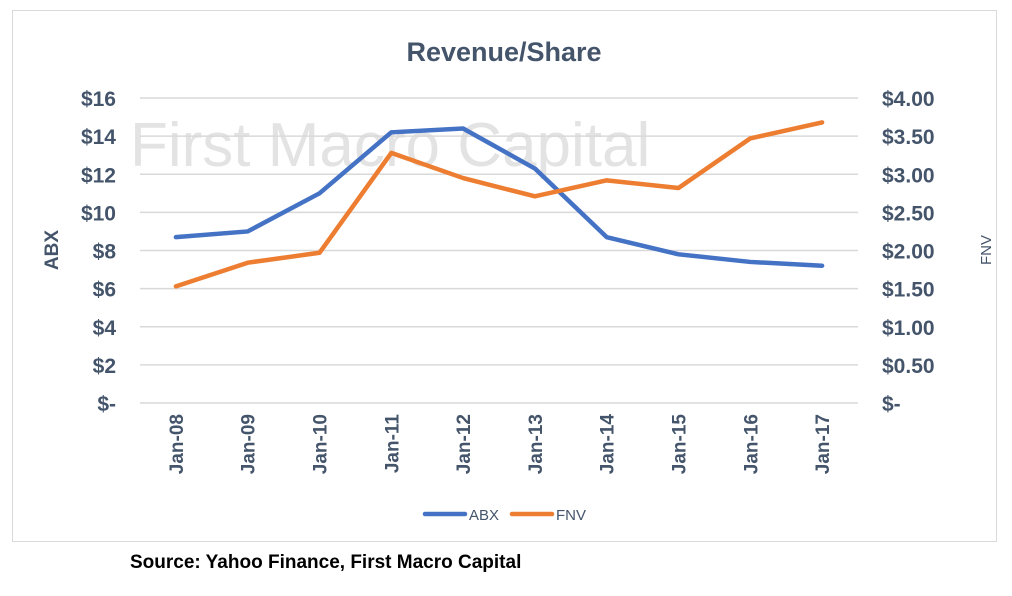  Describe the element at coordinates (392, 444) in the screenshot. I see `x-tick-label: Jan-11` at that location.